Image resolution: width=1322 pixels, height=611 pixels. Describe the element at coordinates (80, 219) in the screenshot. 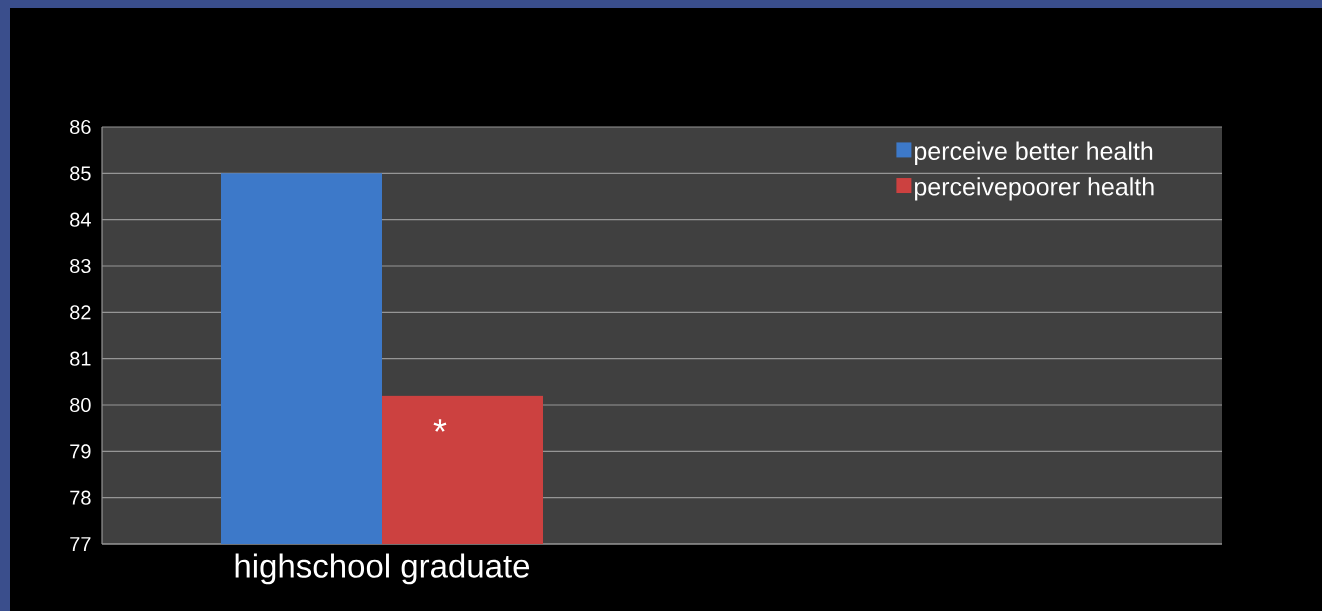

I see `y-tick-label: 84` at that location.